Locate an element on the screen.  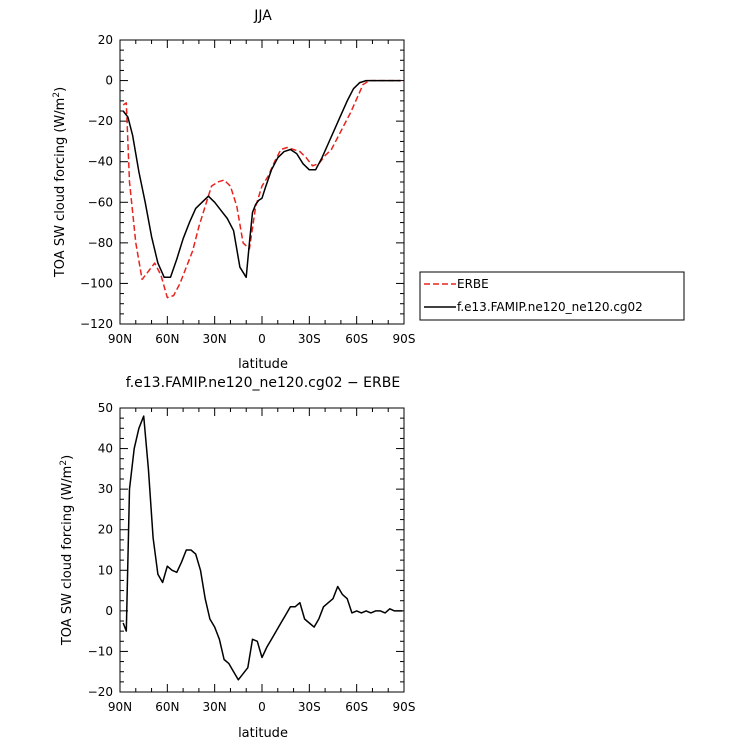
y-tick-label: 50 is located at coordinates (105, 408).